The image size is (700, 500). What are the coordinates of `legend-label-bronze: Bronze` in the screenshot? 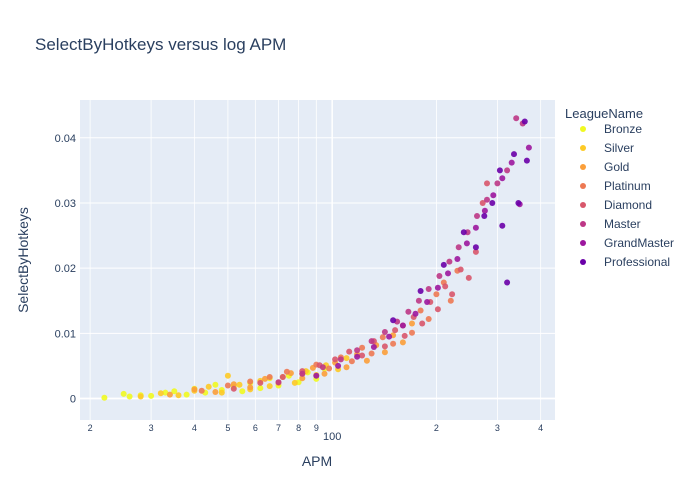 It's located at (623, 129).